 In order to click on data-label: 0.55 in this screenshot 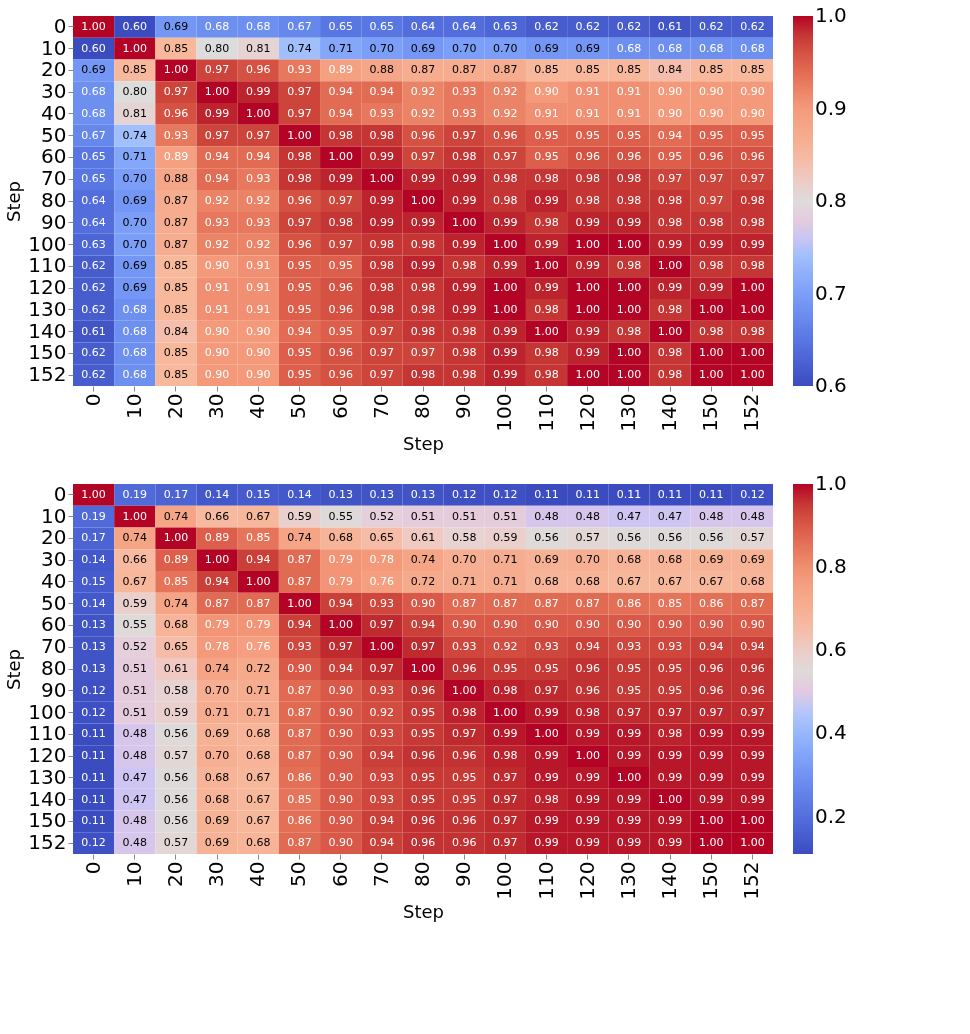, I will do `click(340, 516)`.